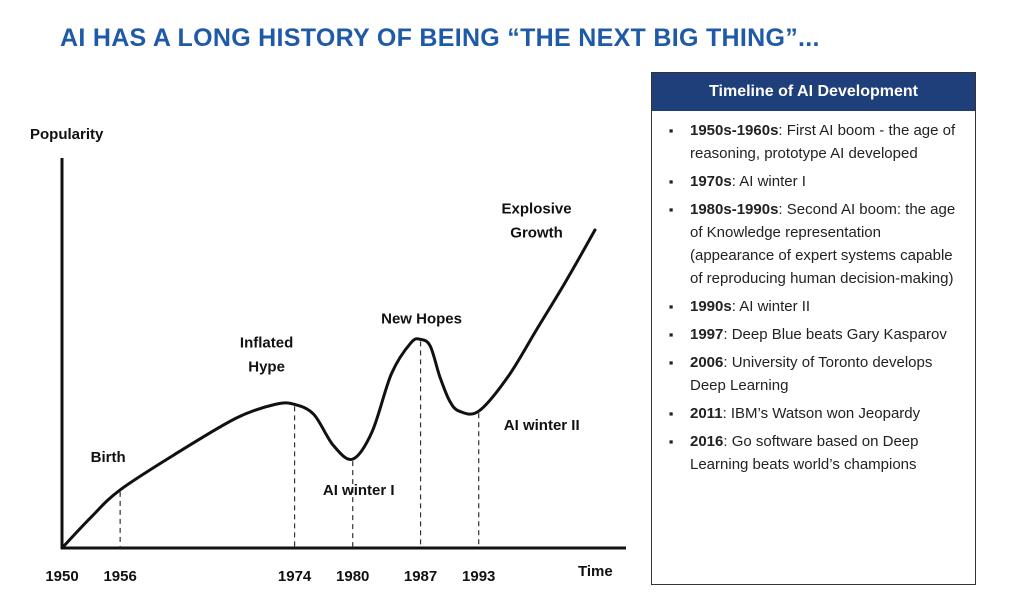 This screenshot has height=610, width=1015. What do you see at coordinates (768, 181) in the screenshot?
I see `timeline-item-text: : AI winter I` at bounding box center [768, 181].